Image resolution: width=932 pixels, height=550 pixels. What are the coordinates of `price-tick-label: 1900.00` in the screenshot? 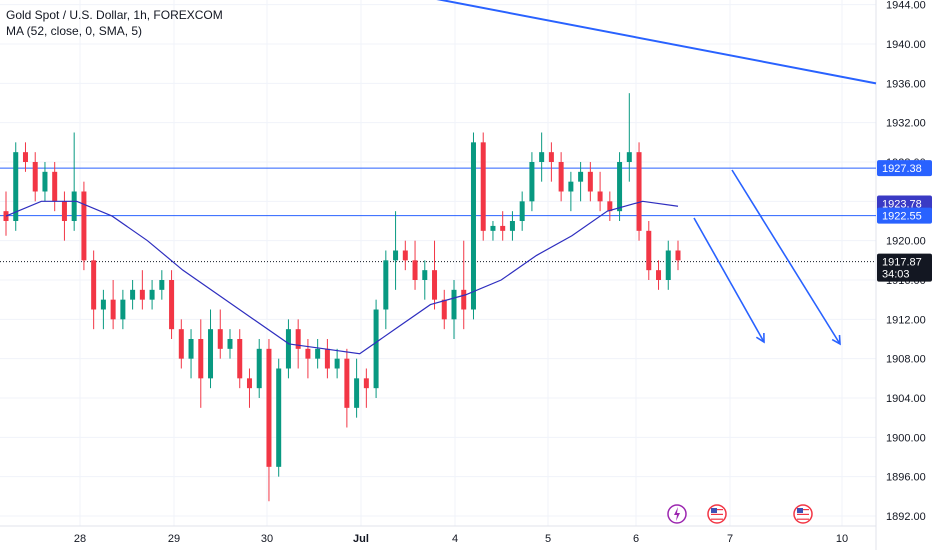 It's located at (906, 438).